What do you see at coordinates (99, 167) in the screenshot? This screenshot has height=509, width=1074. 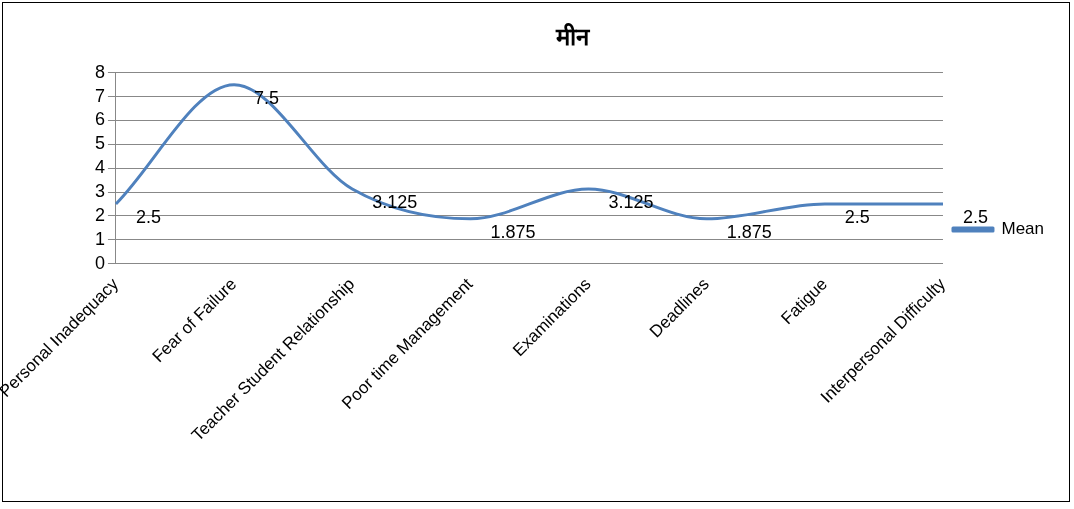 I see `y-tick-label: 4` at bounding box center [99, 167].